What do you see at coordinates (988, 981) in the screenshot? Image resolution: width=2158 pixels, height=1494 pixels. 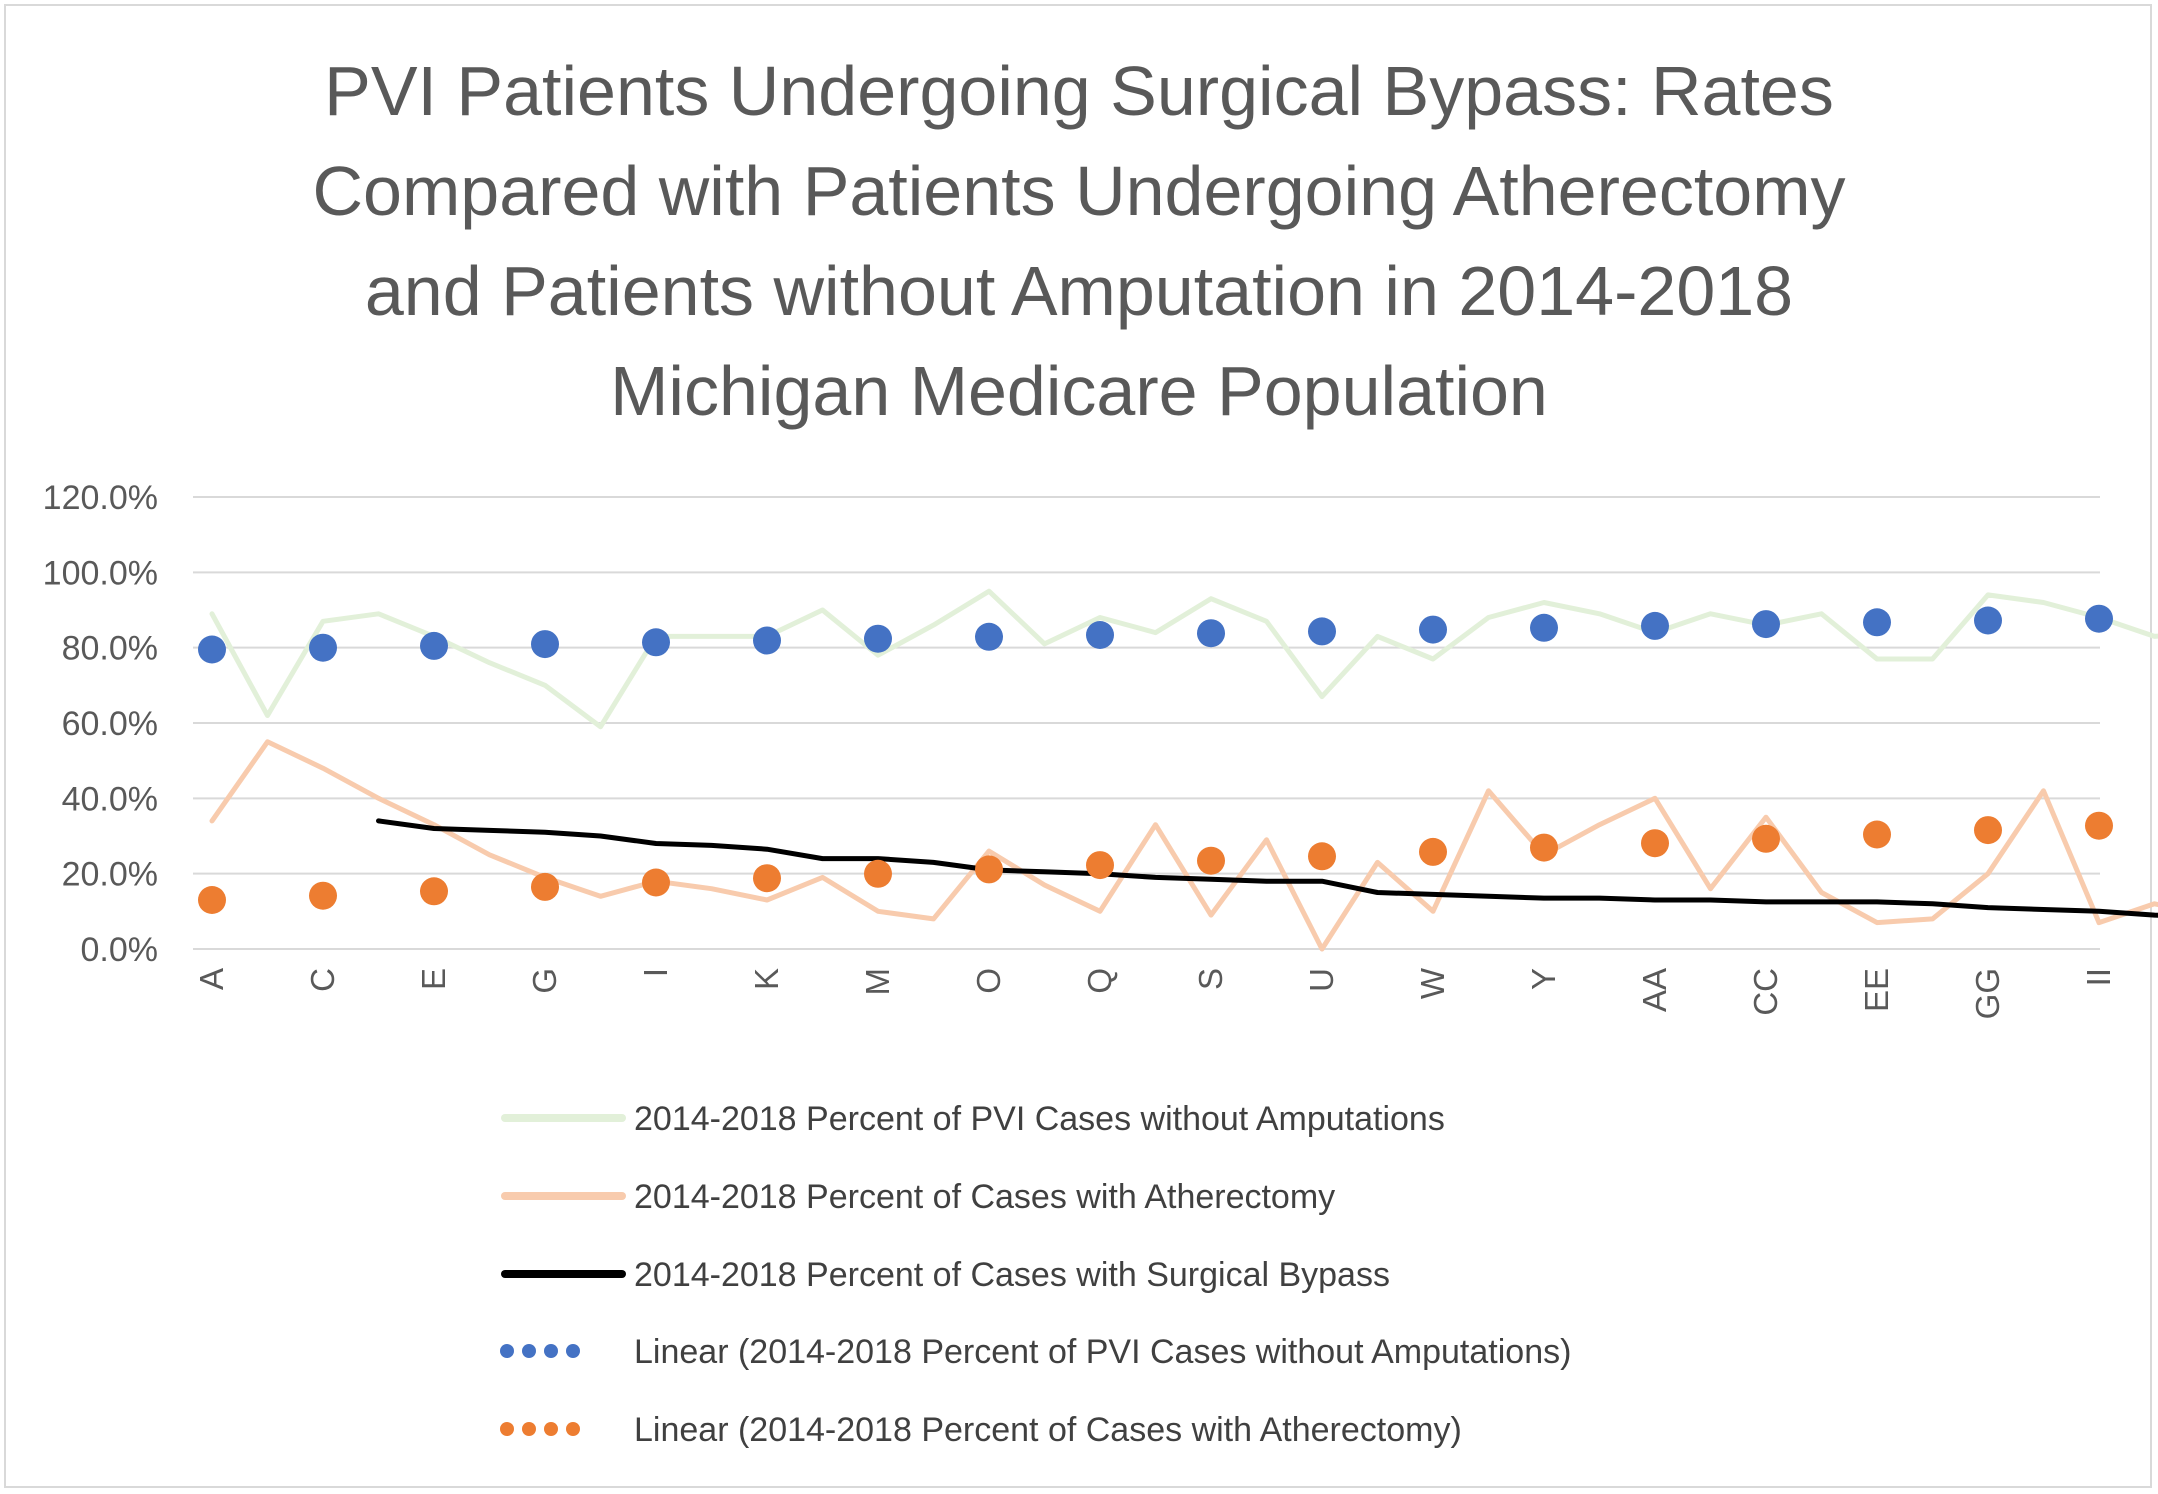 I see `x-tick-label: O` at bounding box center [988, 981].